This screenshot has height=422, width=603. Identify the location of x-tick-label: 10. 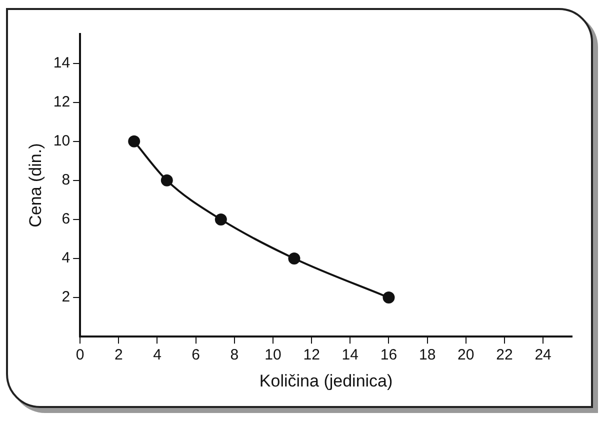
(273, 355).